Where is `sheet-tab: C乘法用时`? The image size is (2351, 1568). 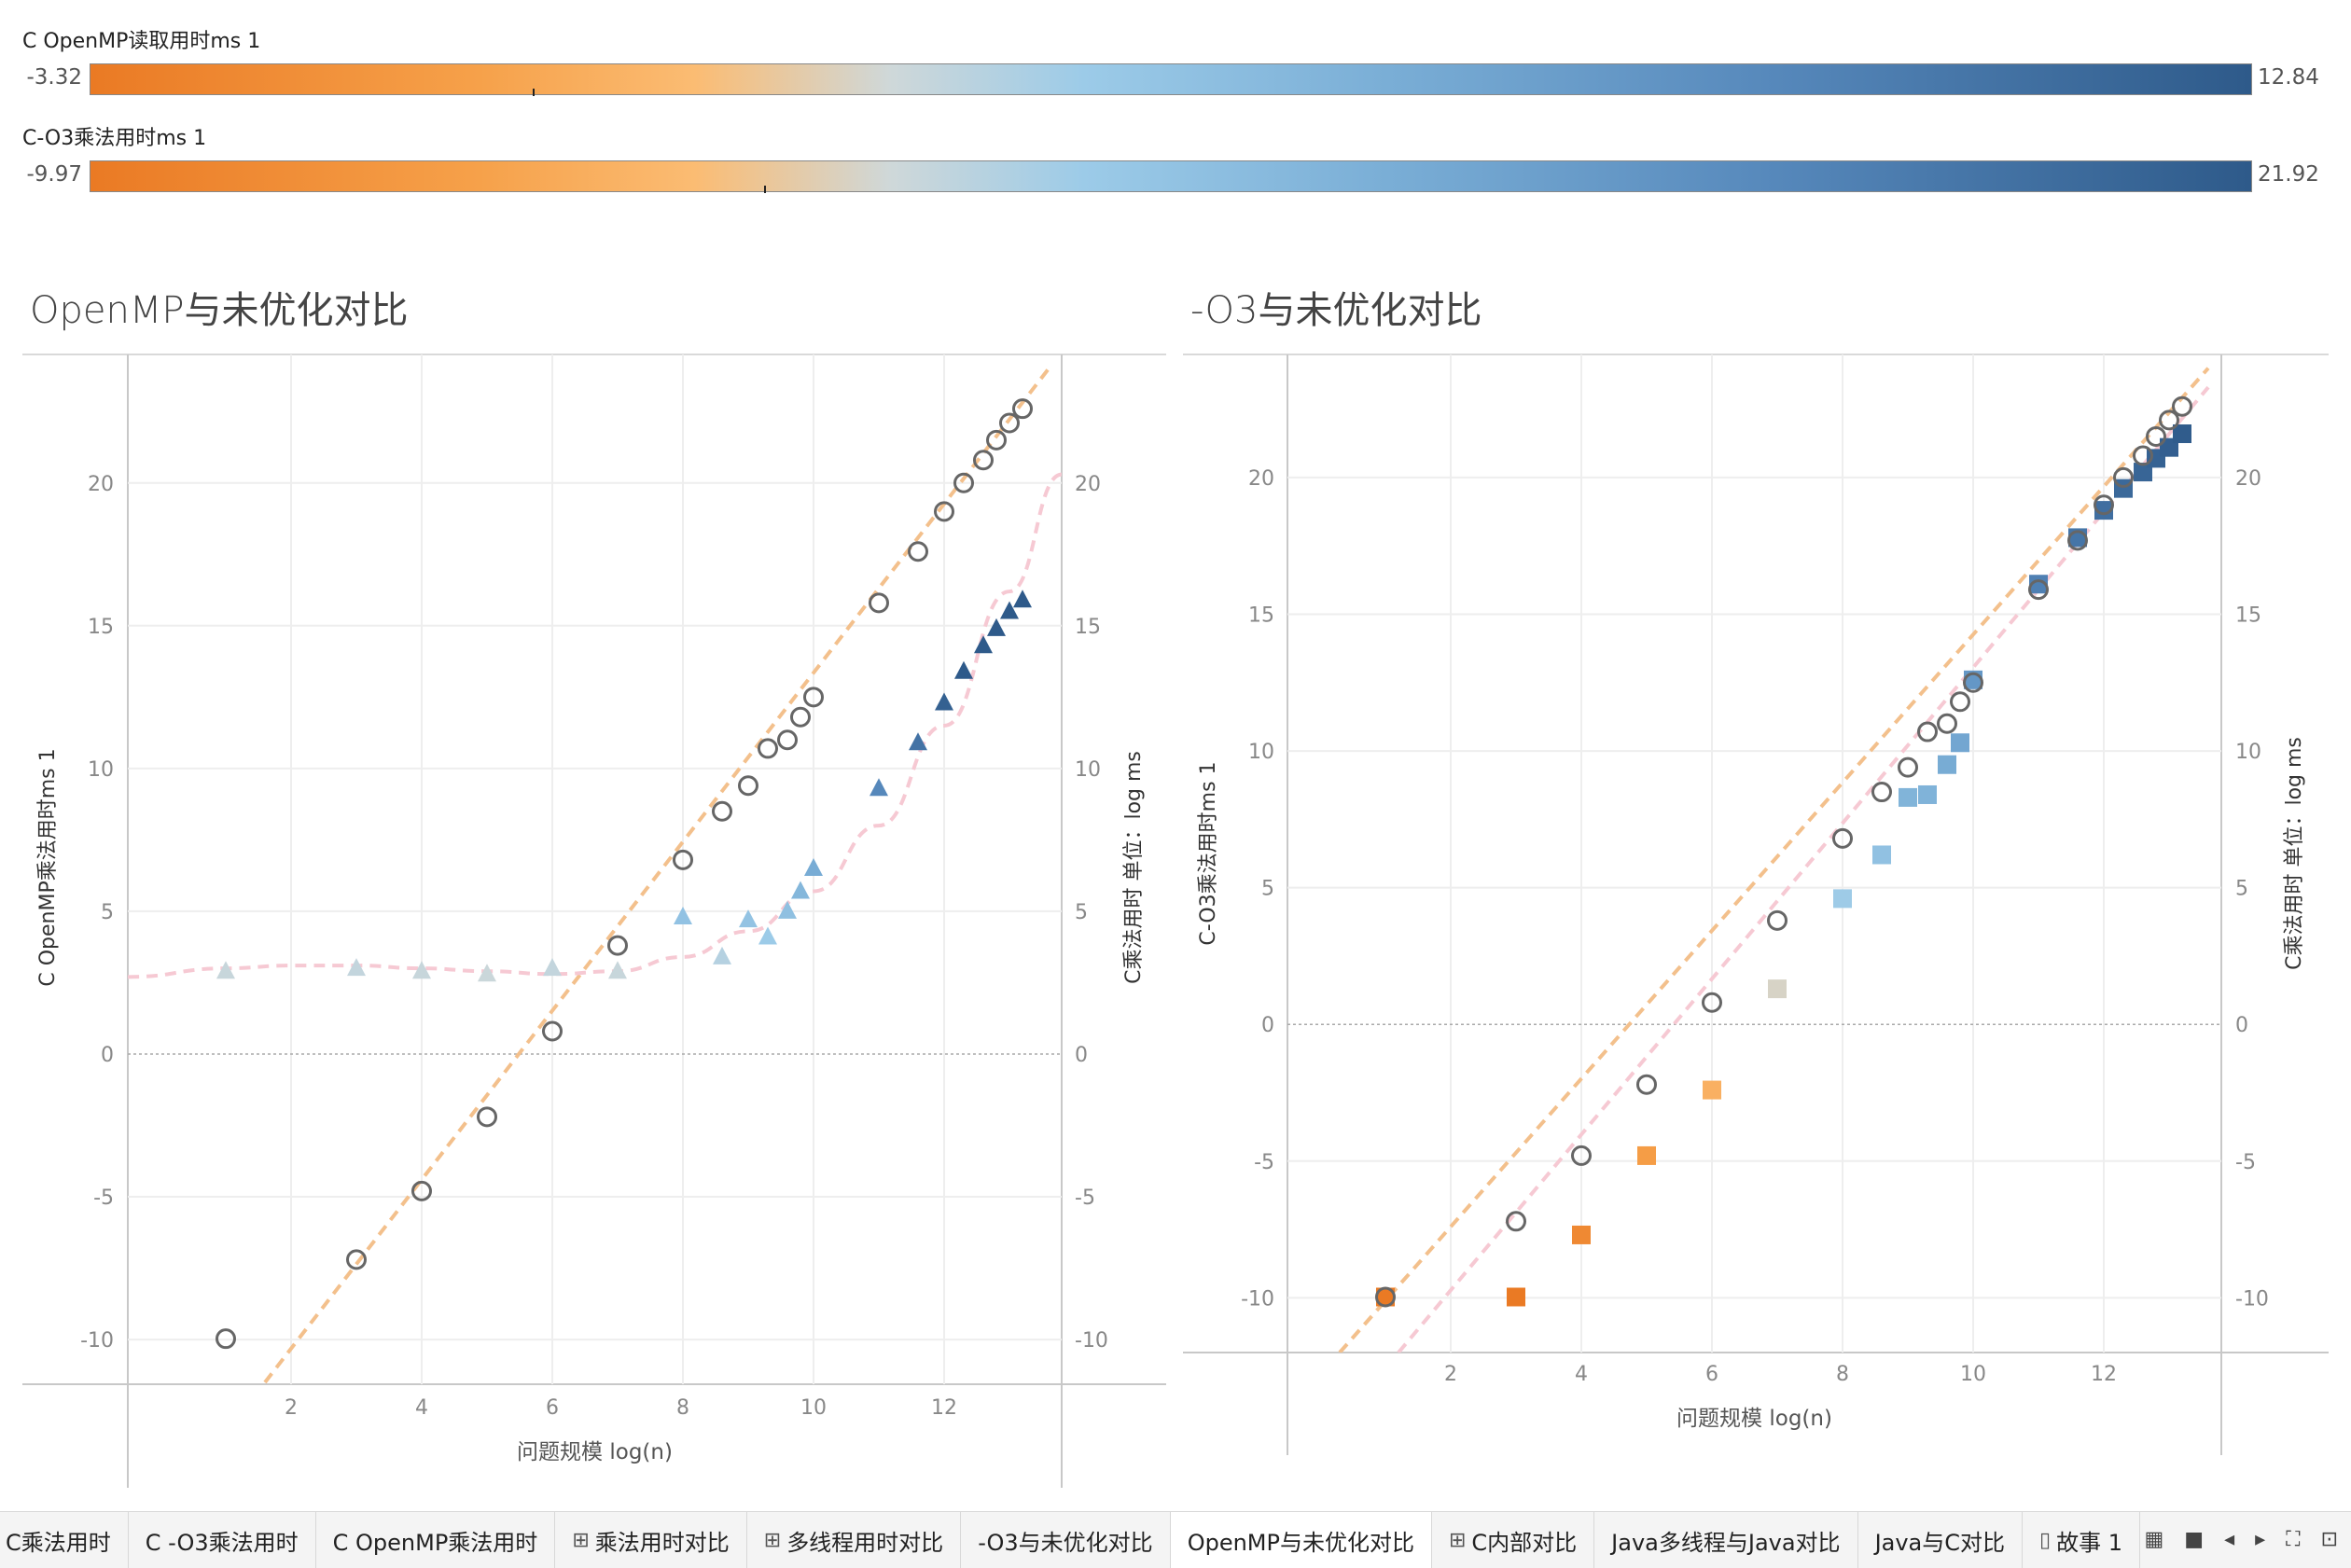
sheet-tab: C乘法用时 is located at coordinates (64, 1540).